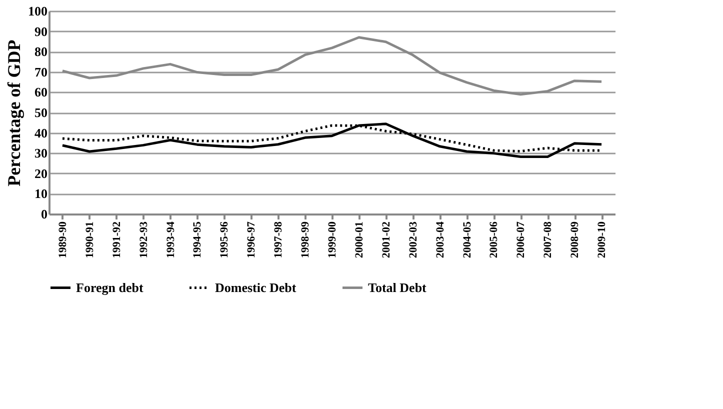 This screenshot has height=409, width=723. What do you see at coordinates (494, 239) in the screenshot?
I see `x-tick-label: 2005-06` at bounding box center [494, 239].